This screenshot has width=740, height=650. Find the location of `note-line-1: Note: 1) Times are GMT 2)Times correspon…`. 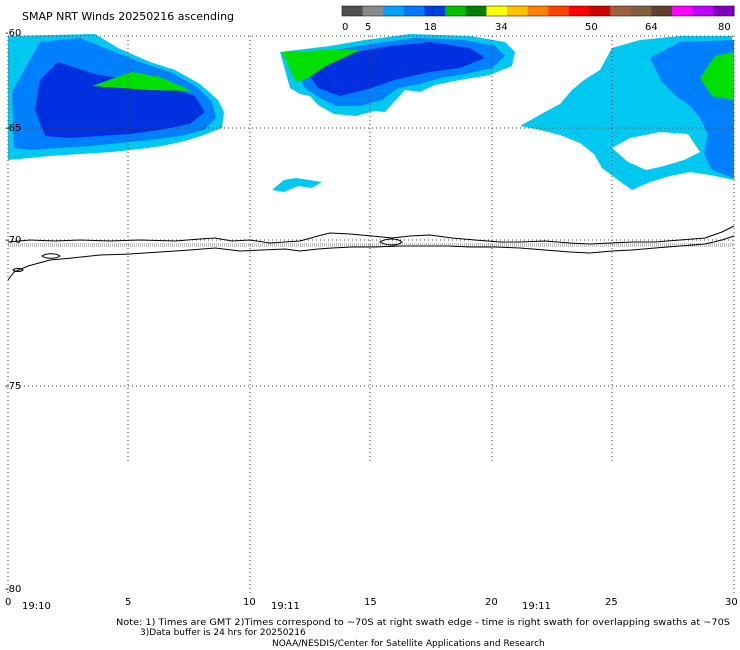

note-line-1: Note: 1) Times are GMT 2)Times correspon… is located at coordinates (423, 623).